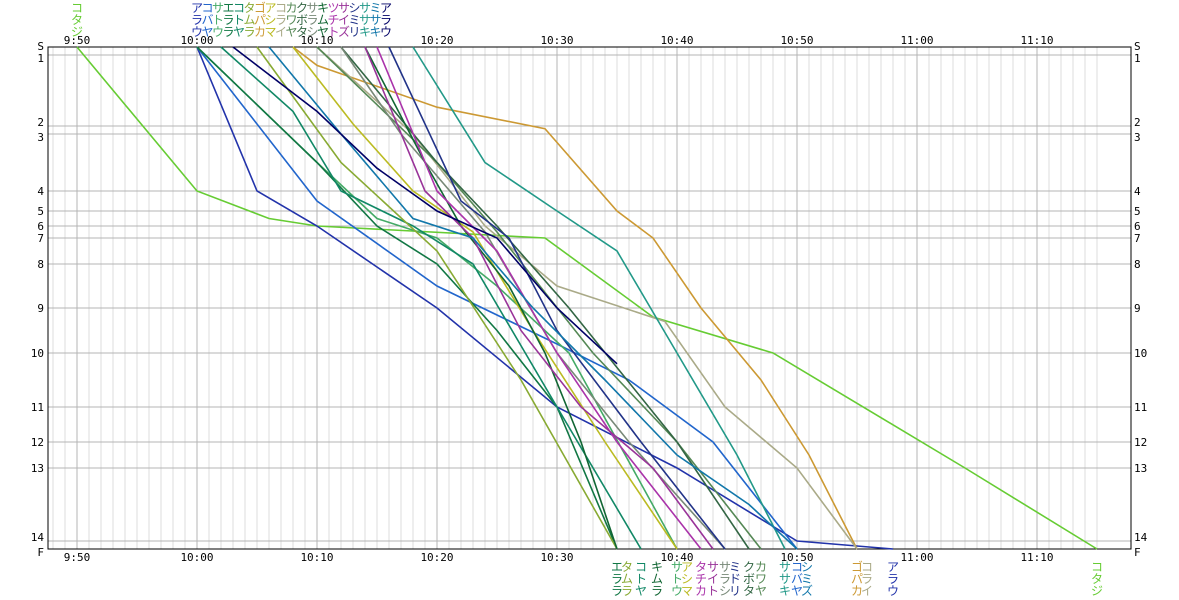 Image resolution: width=1179 pixels, height=600 pixels. Describe the element at coordinates (916, 40) in the screenshot. I see `time-tick-label-top: 11:00` at that location.